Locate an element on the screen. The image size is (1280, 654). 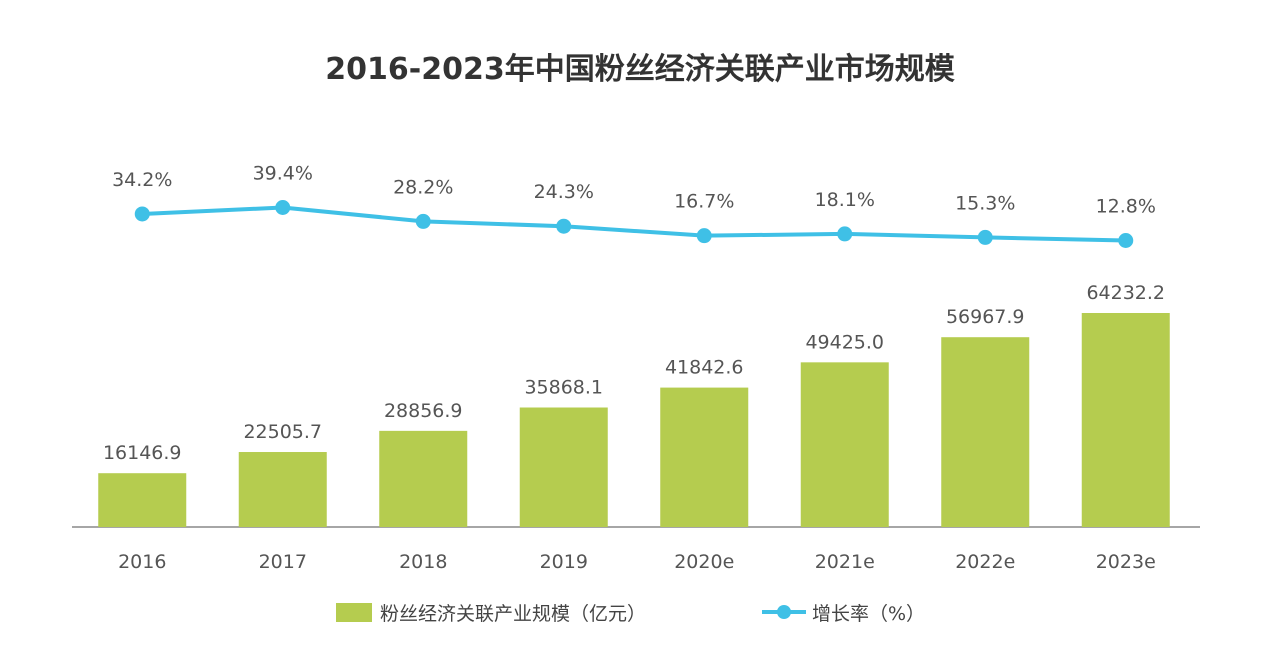
growth-value-label-2019: 24.3% is located at coordinates (564, 192).